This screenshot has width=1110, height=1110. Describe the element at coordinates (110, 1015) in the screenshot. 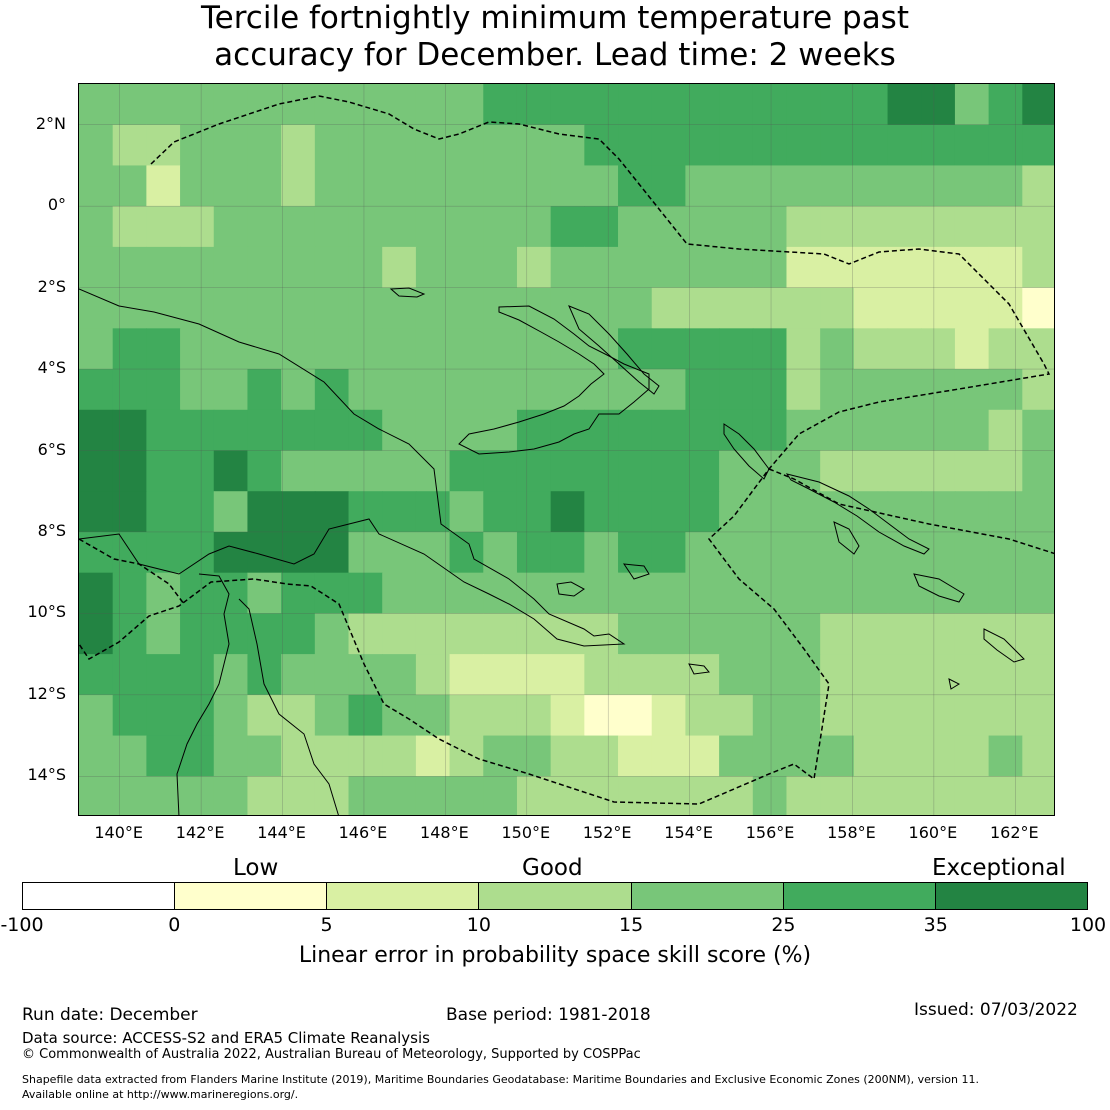

I see `run-date: Run date: December` at that location.